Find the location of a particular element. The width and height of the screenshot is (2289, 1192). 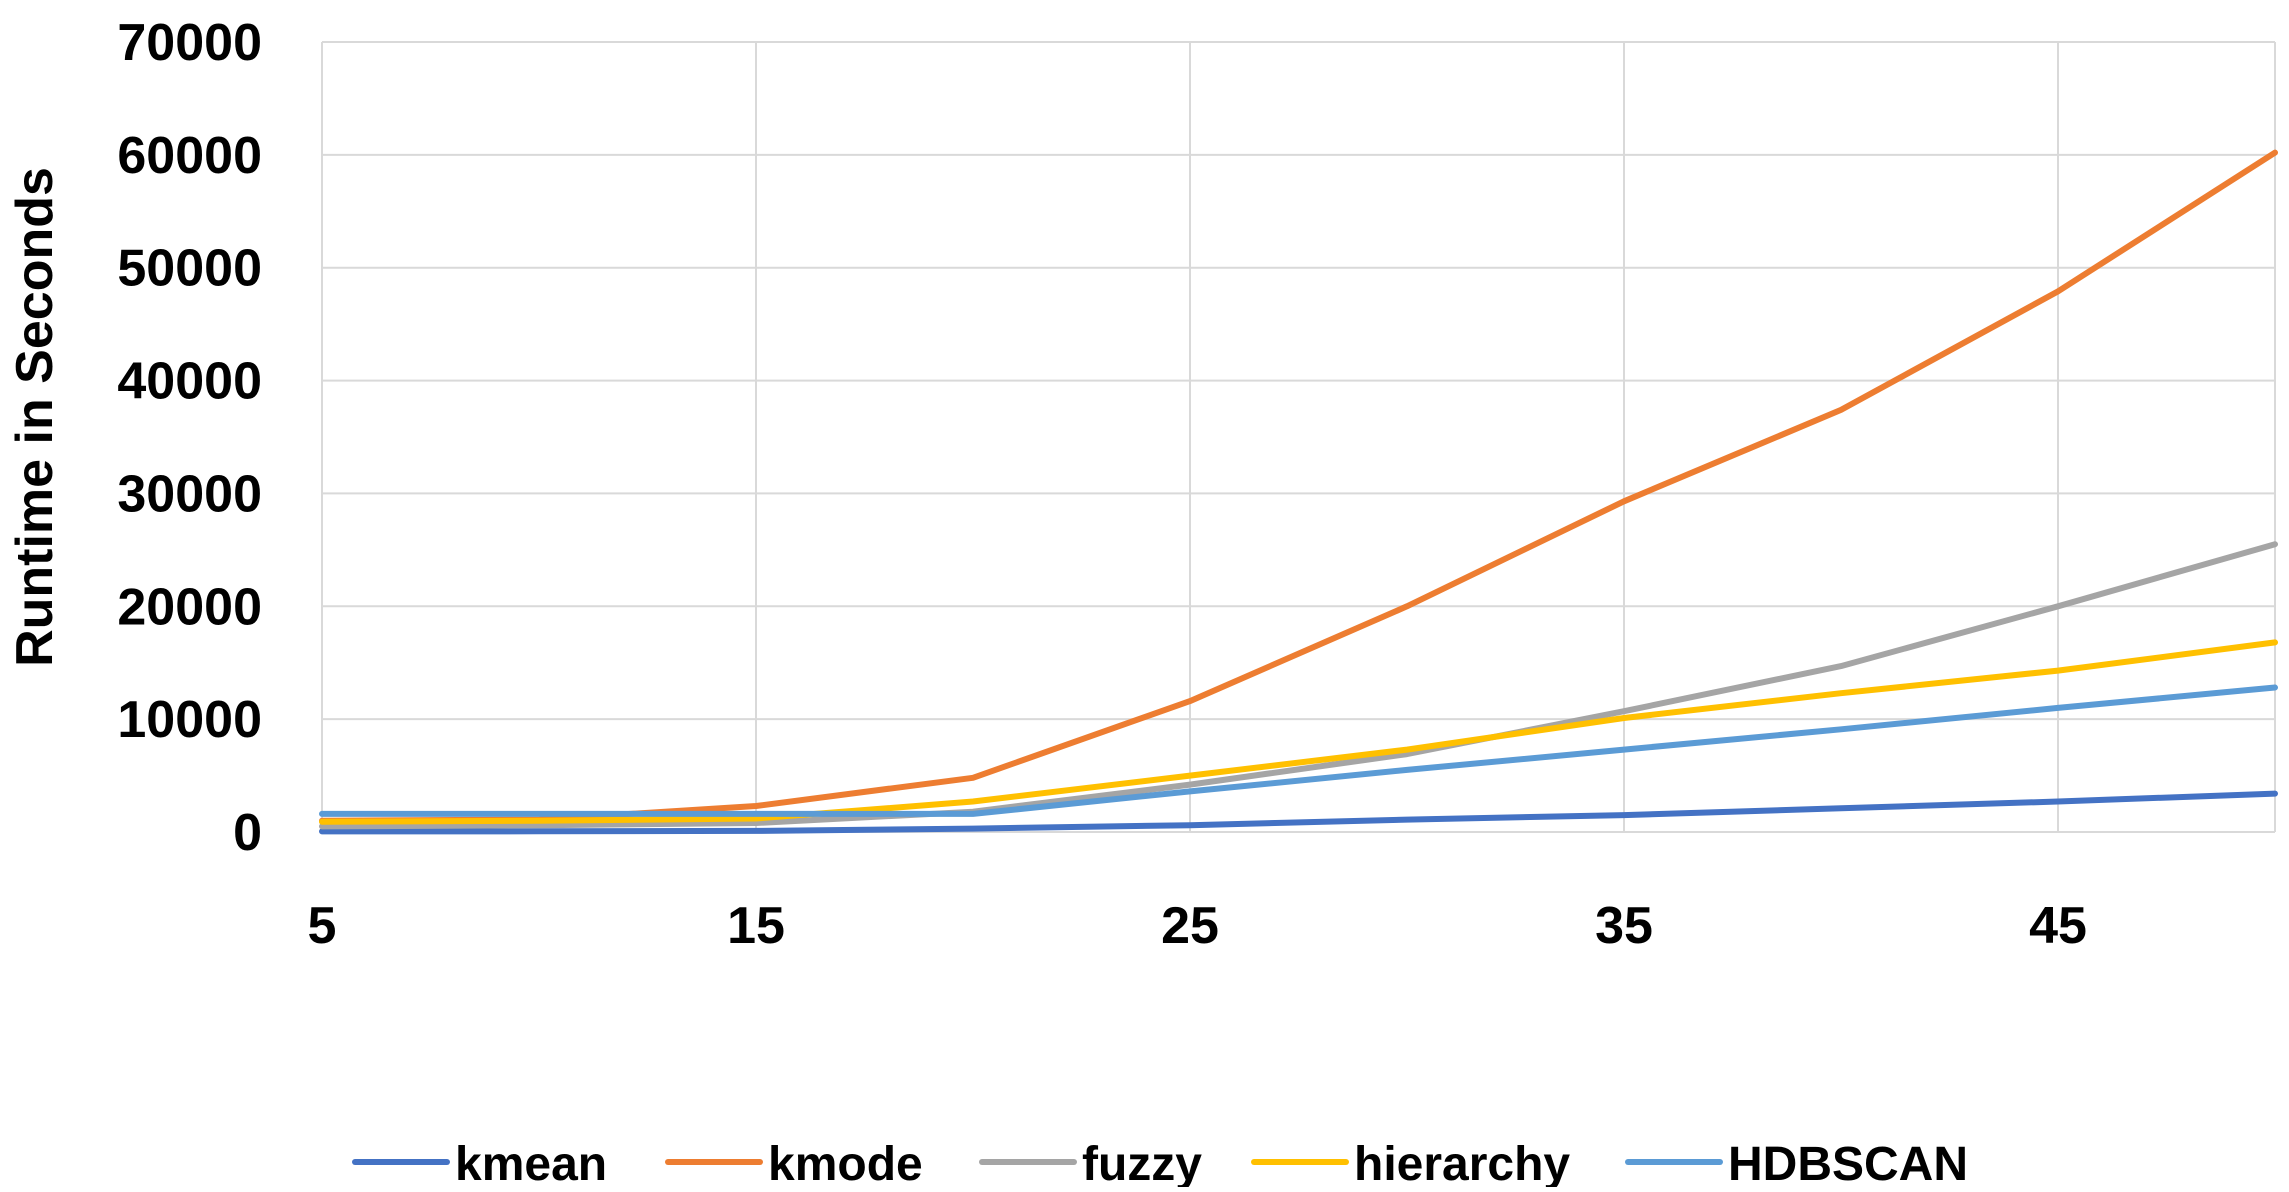

legend-label: kmode is located at coordinates (845, 1162).